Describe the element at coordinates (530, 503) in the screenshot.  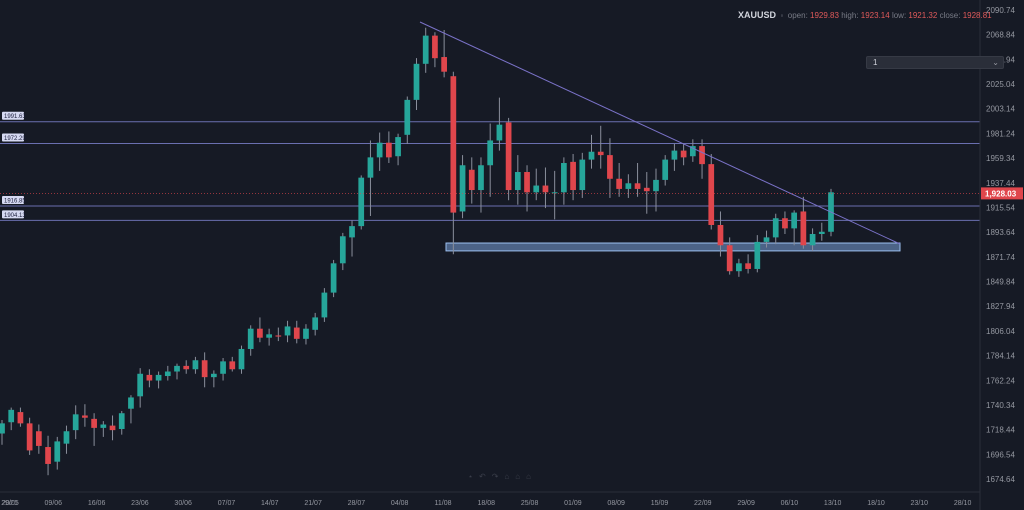
I see `x-tick-label: 25/08` at that location.